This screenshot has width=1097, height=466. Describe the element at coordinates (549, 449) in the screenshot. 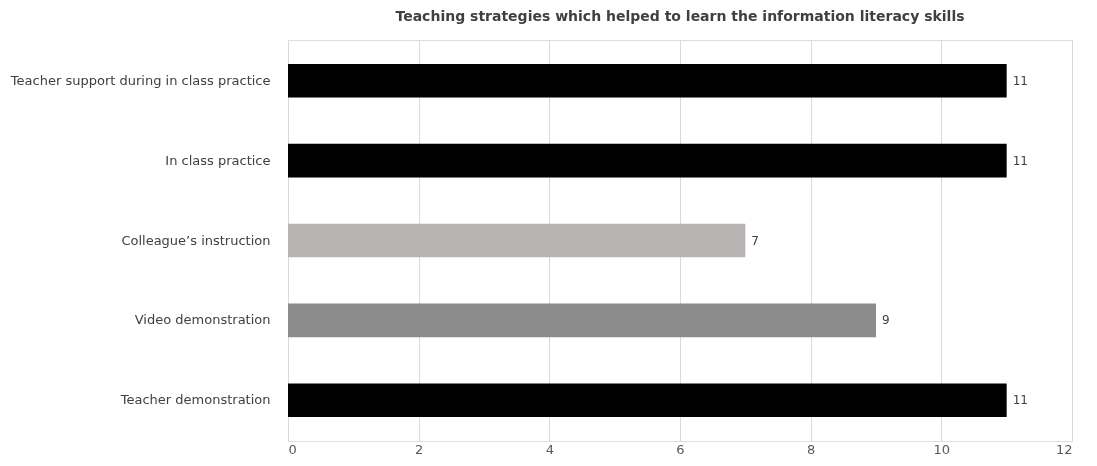

I see `x-tick-label: 4` at that location.